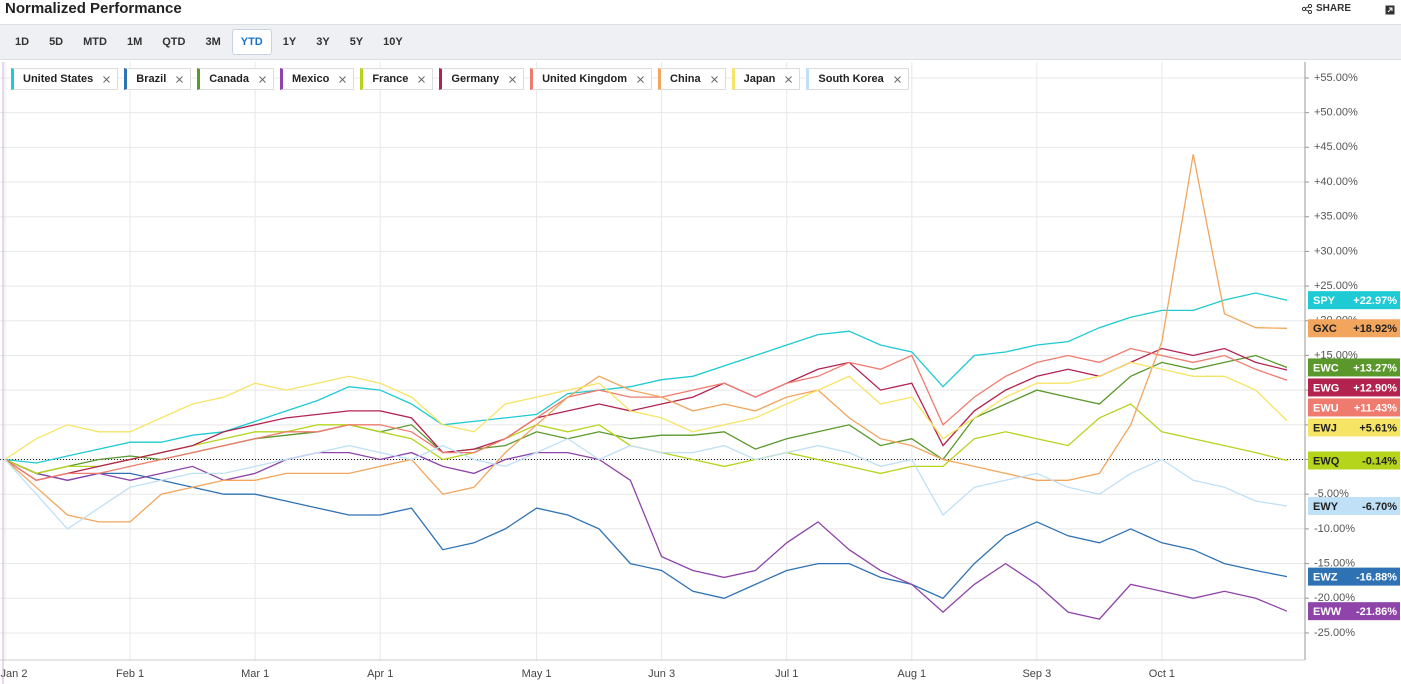  I want to click on end-tag-value: +11.43%, so click(1375, 408).